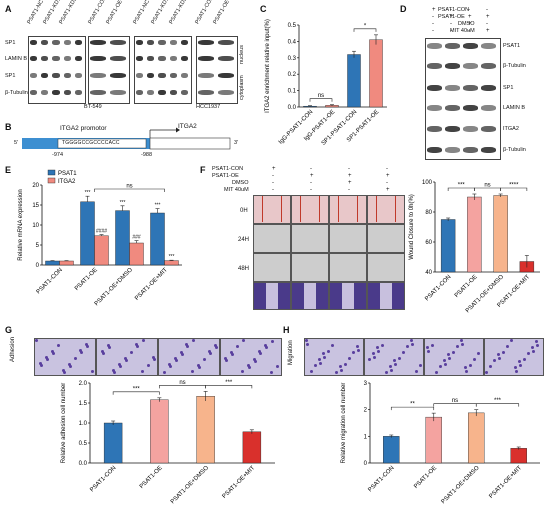 This screenshot has width=550, height=520. I want to click on x-tick-label: PSAT1-CON, so click(50, 281).